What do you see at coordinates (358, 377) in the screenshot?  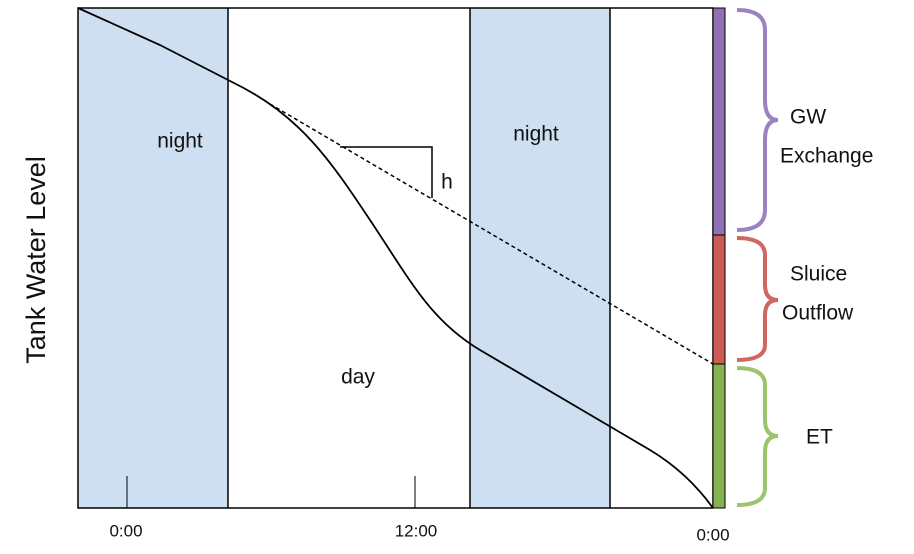 I see `region-label: day` at bounding box center [358, 377].